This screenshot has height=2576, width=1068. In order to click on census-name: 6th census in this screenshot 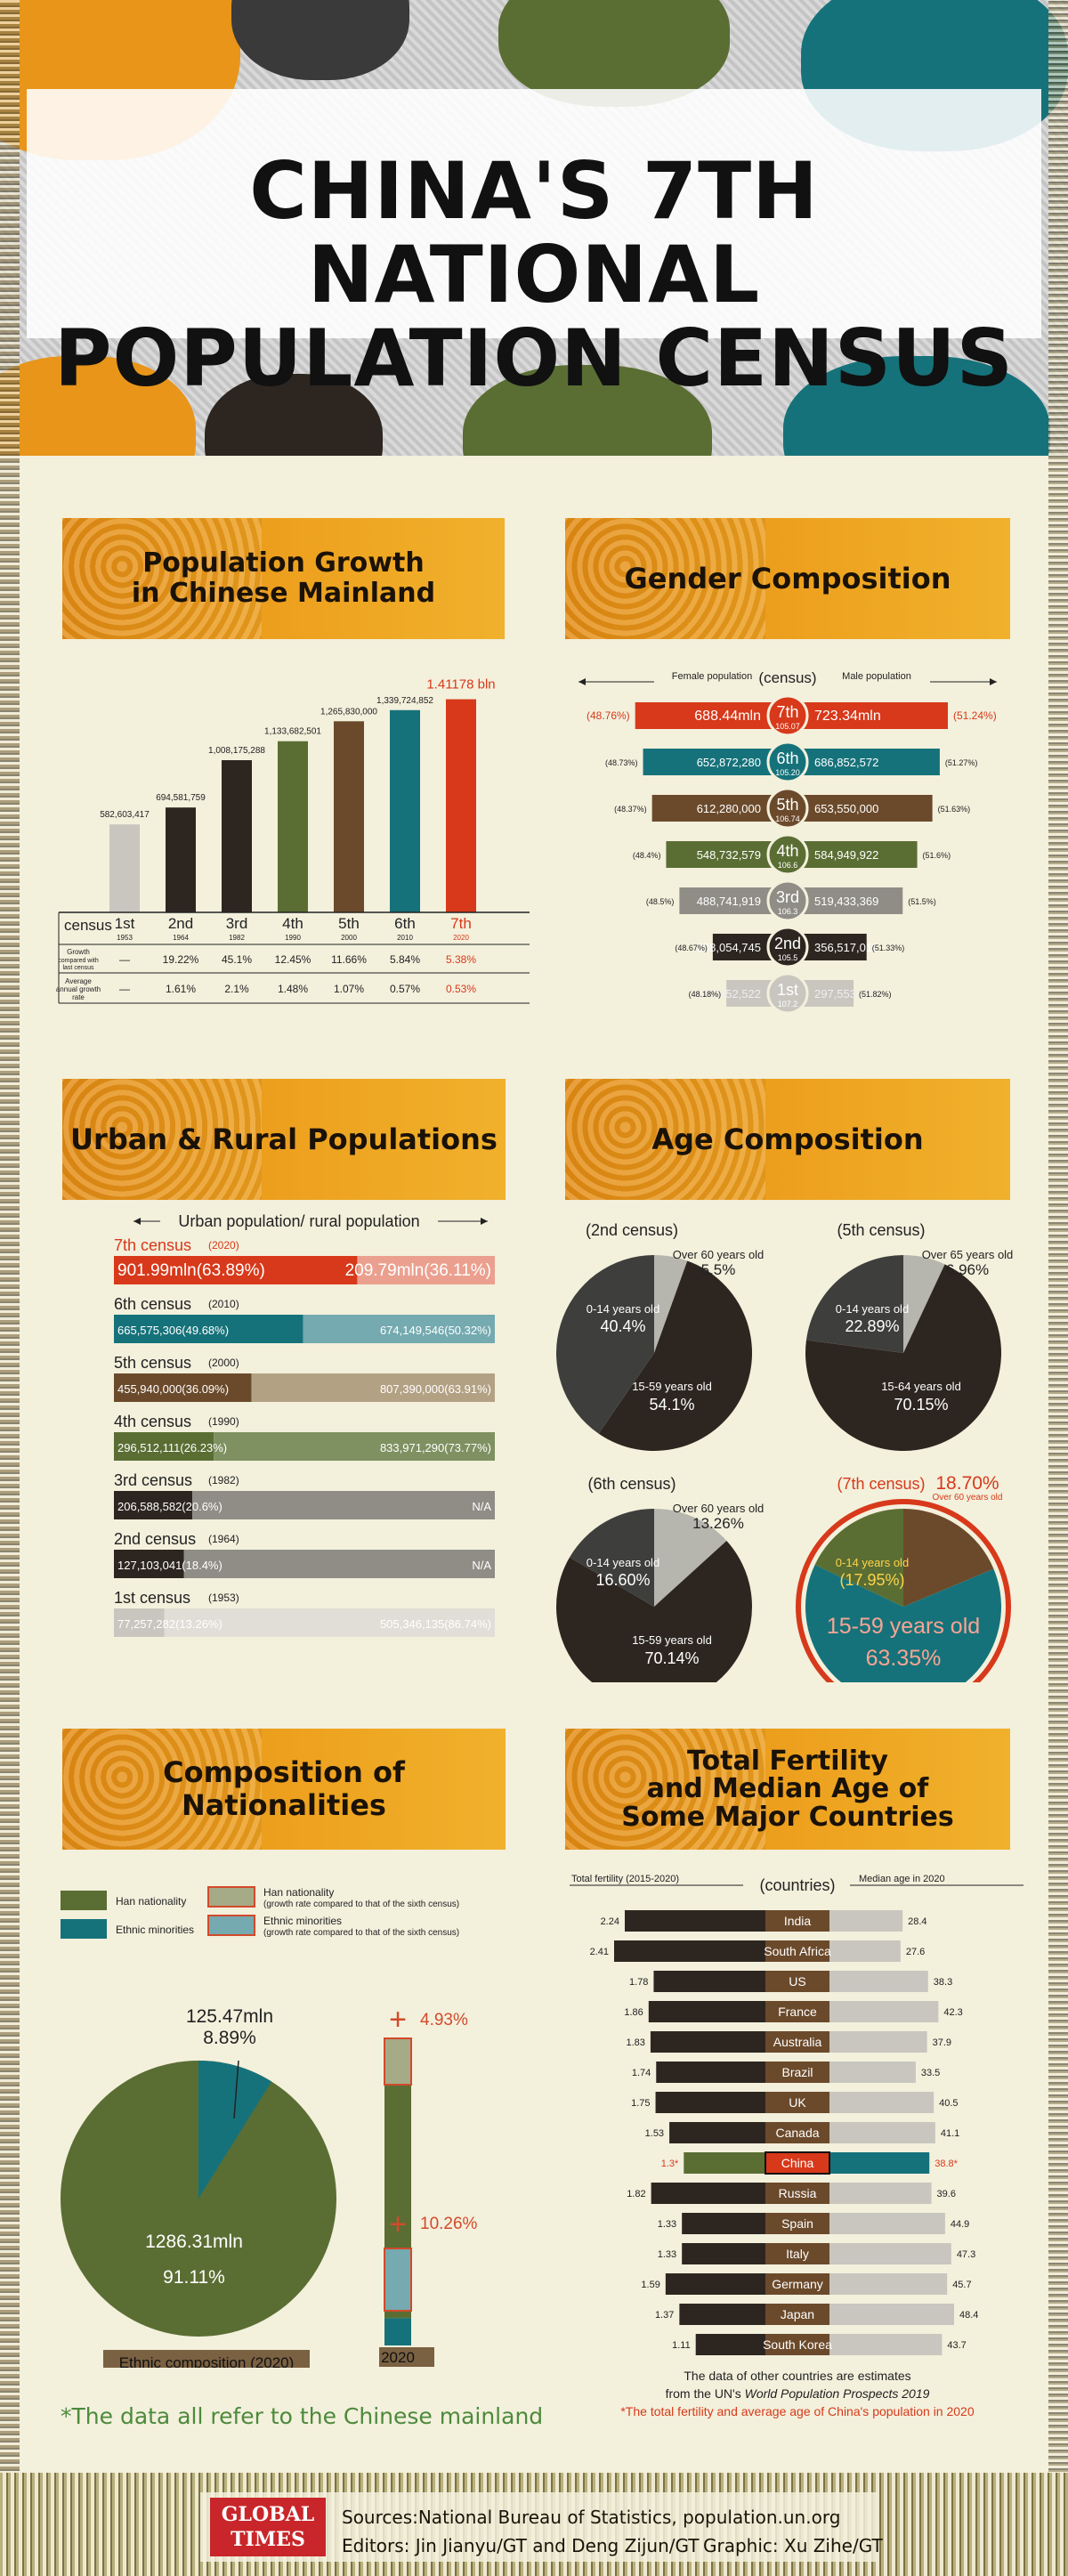, I will do `click(152, 1304)`.